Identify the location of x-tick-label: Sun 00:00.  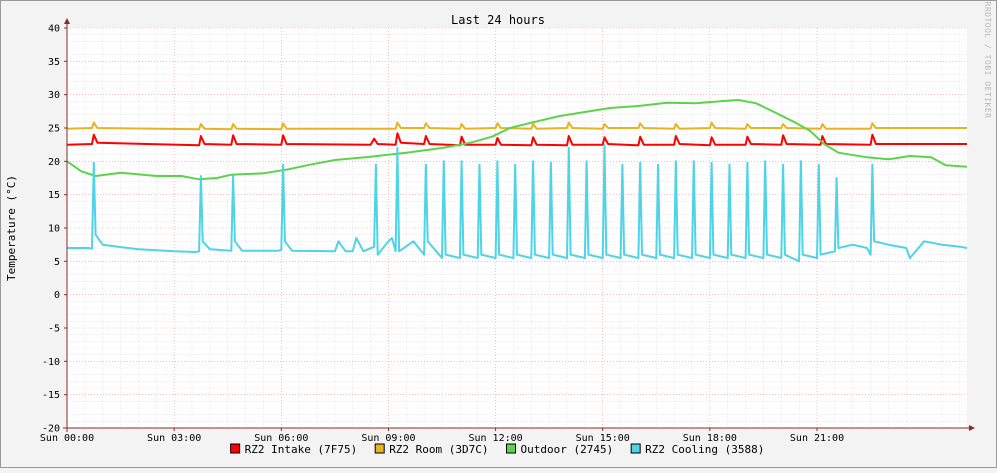
(67, 438).